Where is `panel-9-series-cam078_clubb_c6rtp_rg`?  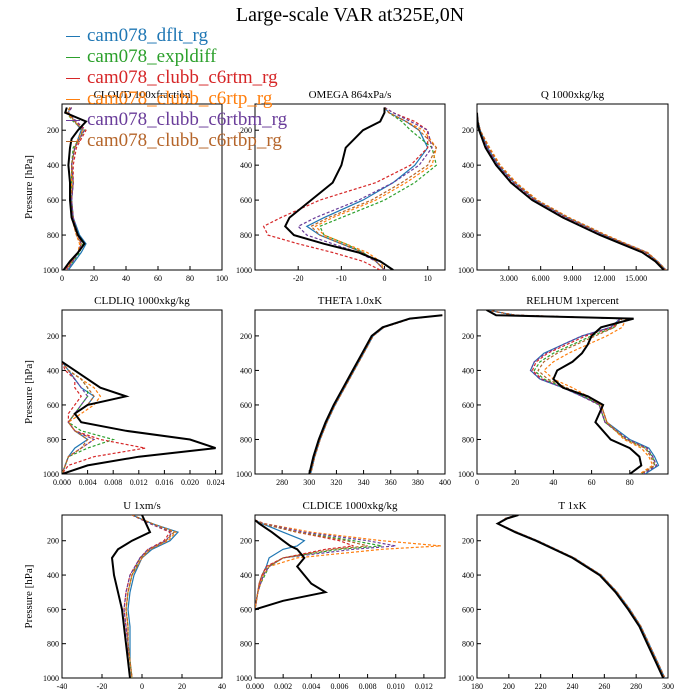 panel-9-series-cam078_clubb_c6rtp_rg is located at coordinates (581, 596).